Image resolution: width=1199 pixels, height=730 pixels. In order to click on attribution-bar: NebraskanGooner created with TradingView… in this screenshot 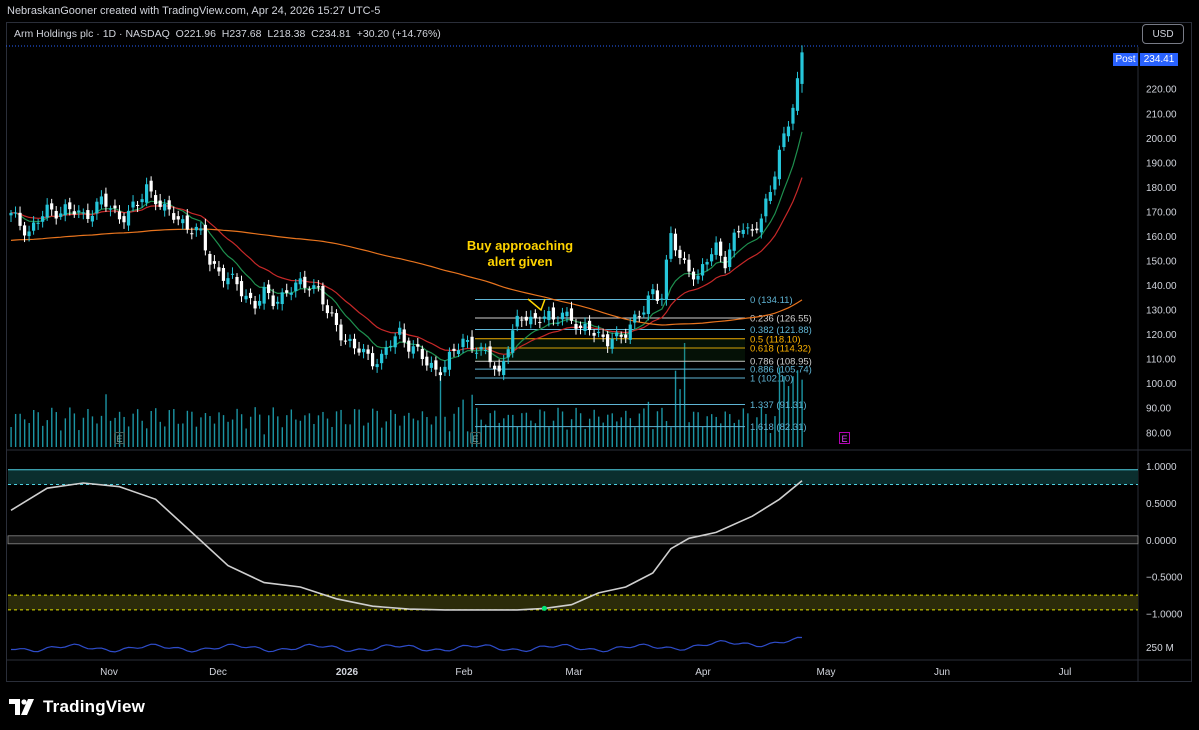, I will do `click(599, 11)`.